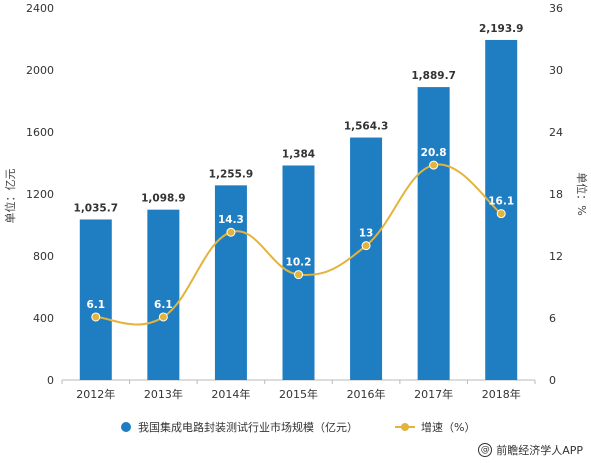 The image size is (591, 463). I want to click on legend-line-label: 增速（%）, so click(448, 427).